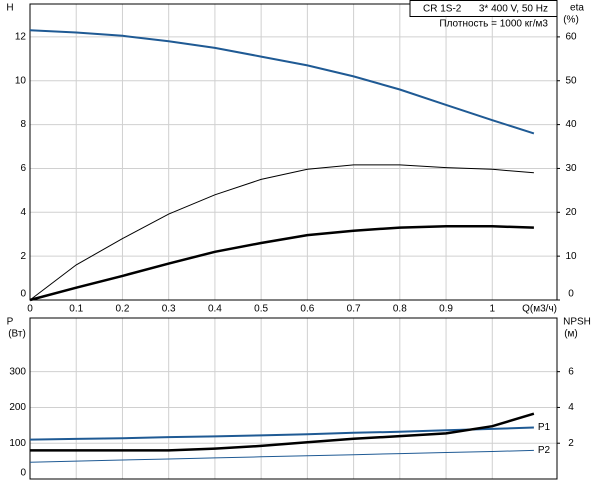  Describe the element at coordinates (571, 80) in the screenshot. I see `y2-tick-label: 50` at that location.